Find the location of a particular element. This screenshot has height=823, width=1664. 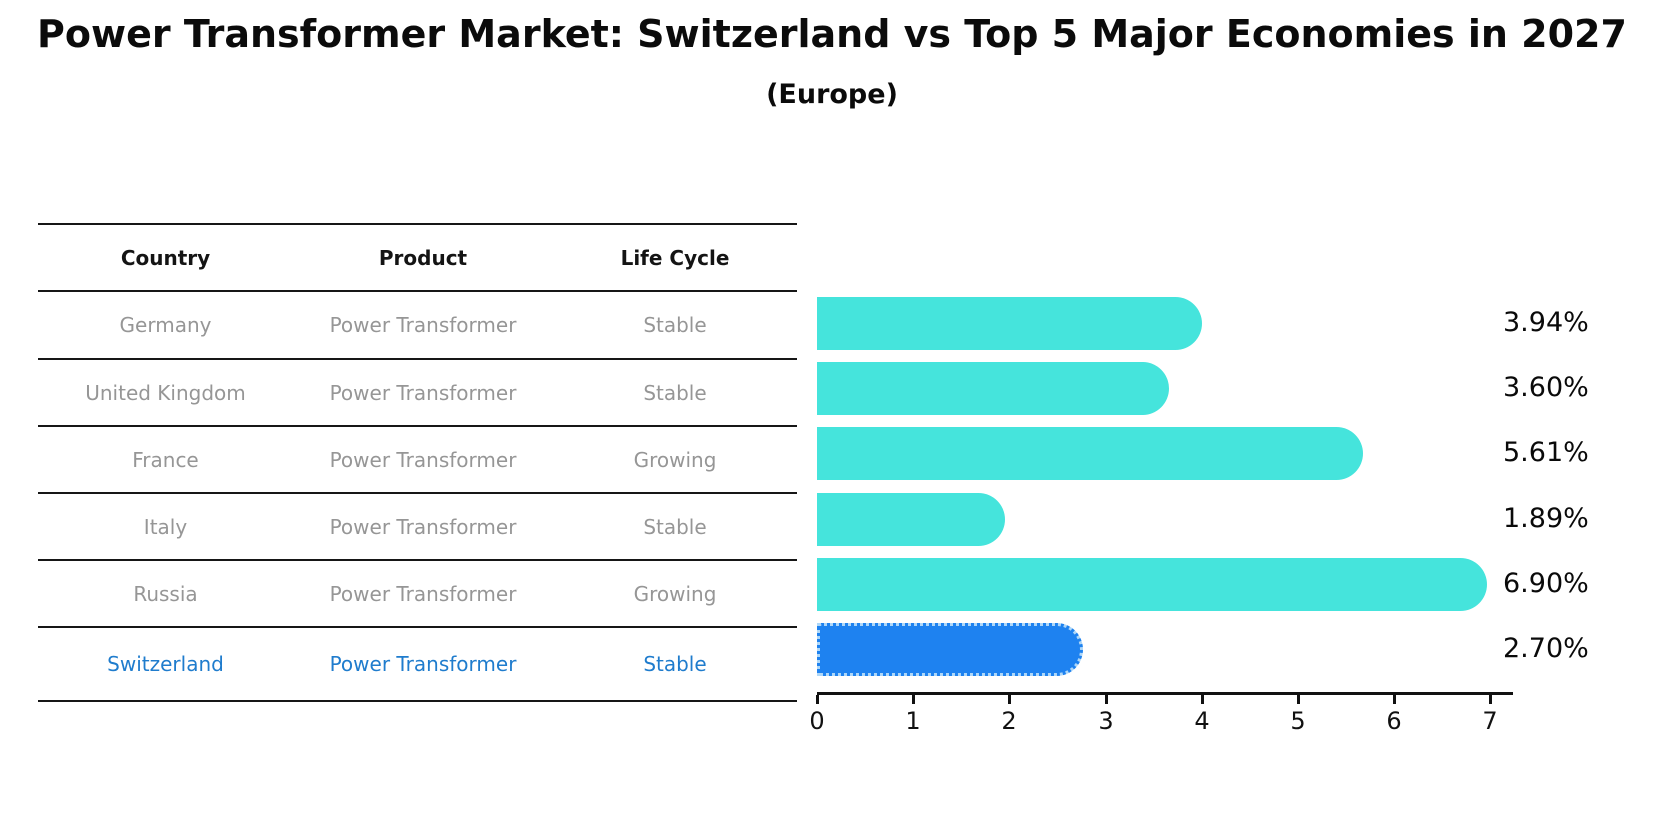

bar-united-kingdom is located at coordinates (993, 388).